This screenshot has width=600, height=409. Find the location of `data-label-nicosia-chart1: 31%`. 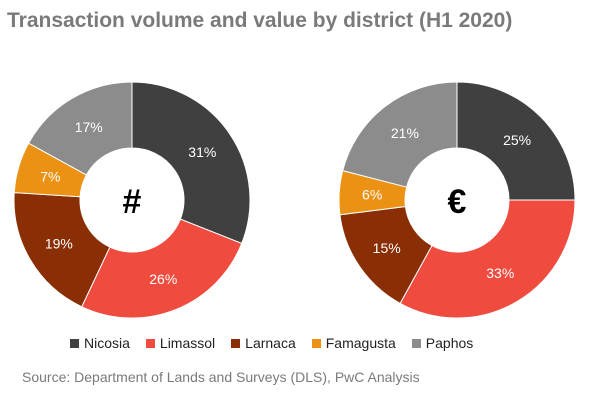

data-label-nicosia-chart1: 31% is located at coordinates (202, 152).